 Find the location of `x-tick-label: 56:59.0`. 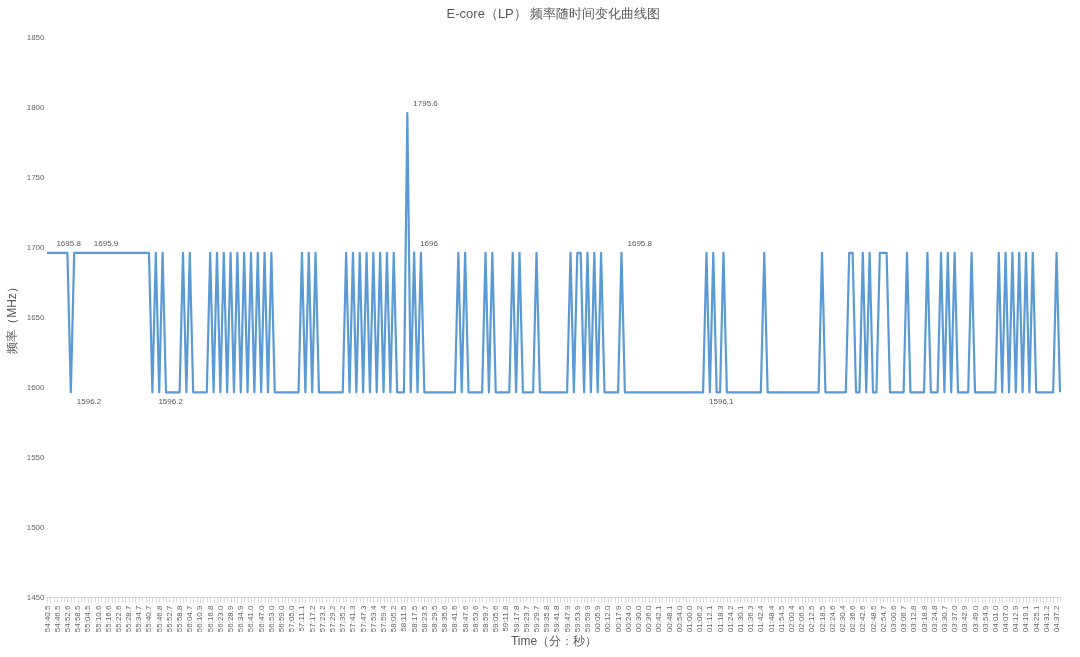

x-tick-label: 56:59.0 is located at coordinates (282, 618).